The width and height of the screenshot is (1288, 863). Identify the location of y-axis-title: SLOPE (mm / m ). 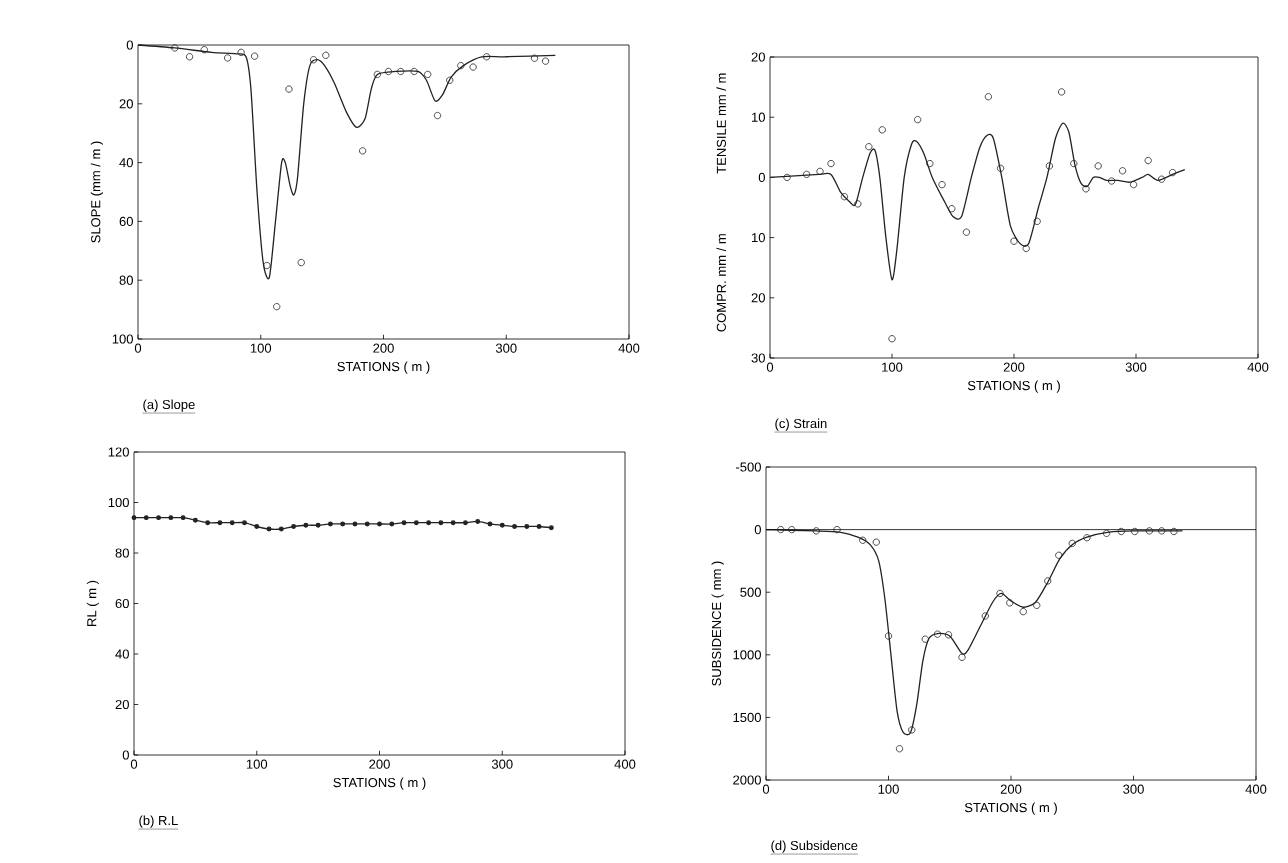
(96, 192).